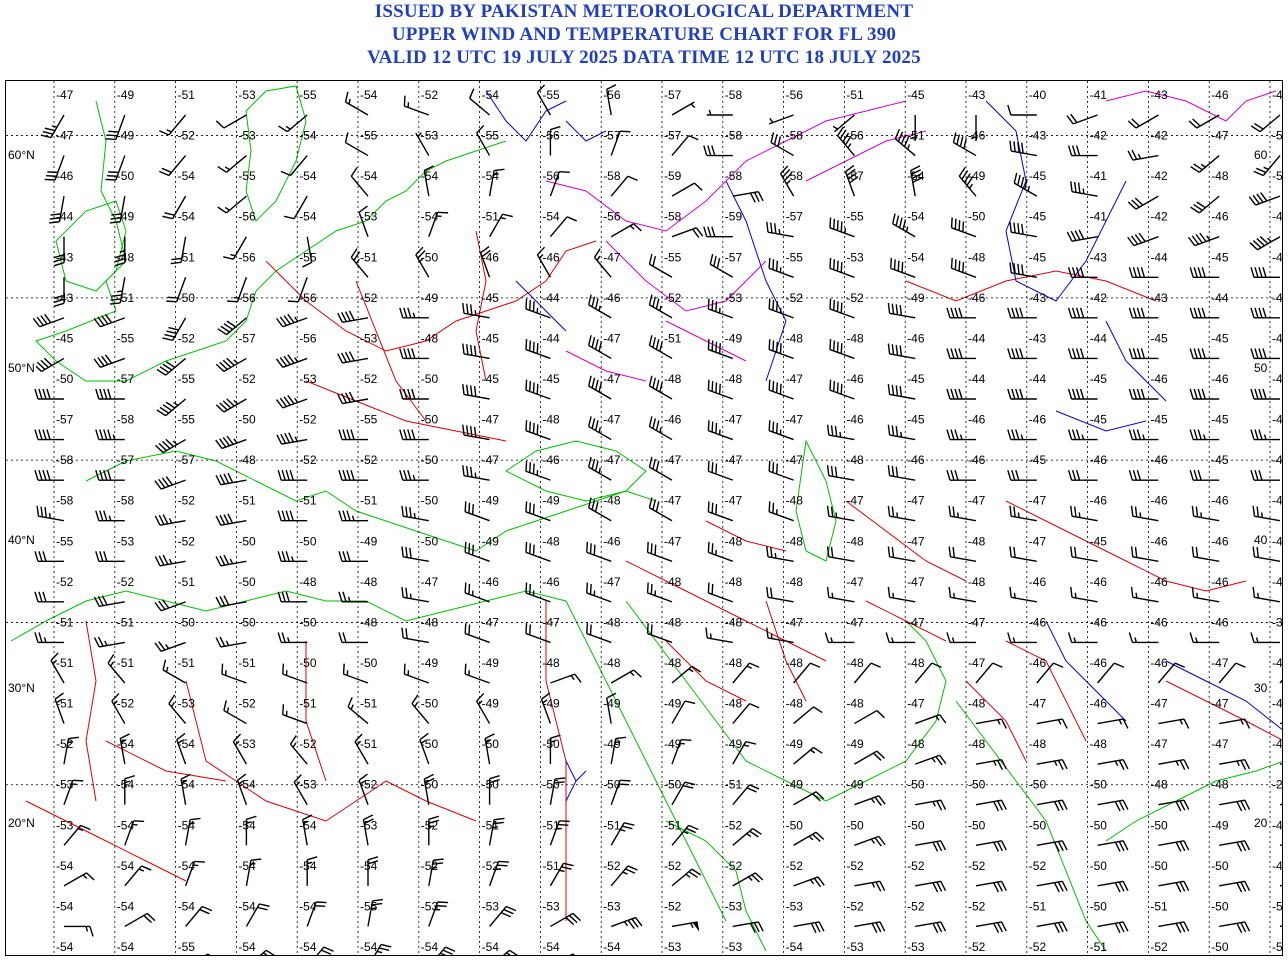 The height and width of the screenshot is (960, 1288). I want to click on temperature-value: -41, so click(1099, 217).